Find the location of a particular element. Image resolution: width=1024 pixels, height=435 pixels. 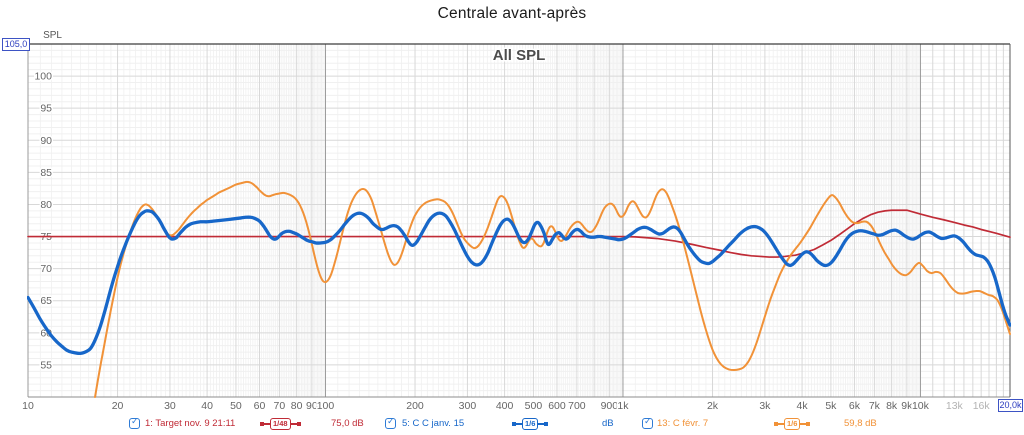

legend-value-target: 75,0 dB is located at coordinates (347, 423).